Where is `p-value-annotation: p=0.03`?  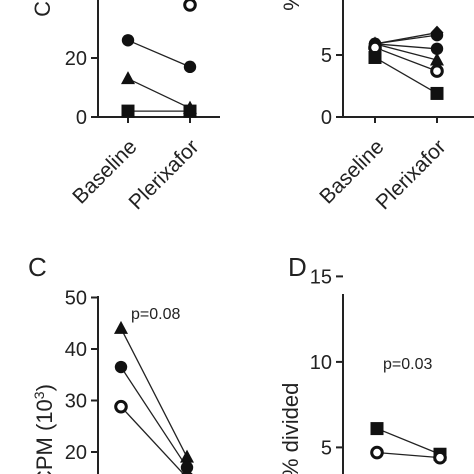
p-value-annotation: p=0.03 is located at coordinates (407, 364).